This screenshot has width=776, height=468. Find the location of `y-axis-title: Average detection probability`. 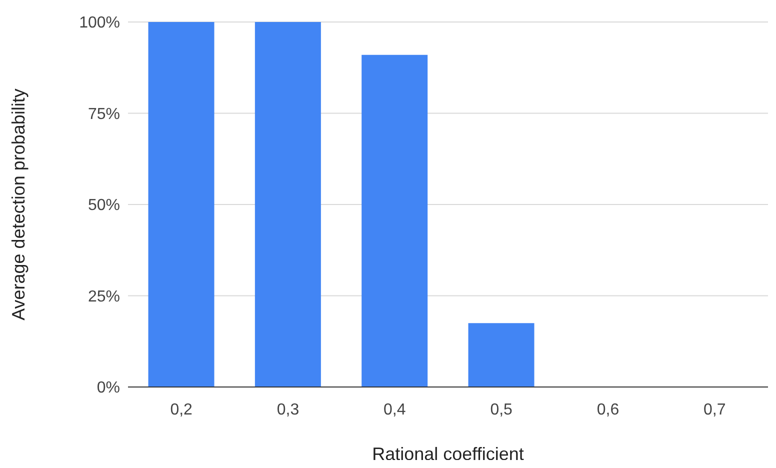

y-axis-title: Average detection probability is located at coordinates (18, 204).